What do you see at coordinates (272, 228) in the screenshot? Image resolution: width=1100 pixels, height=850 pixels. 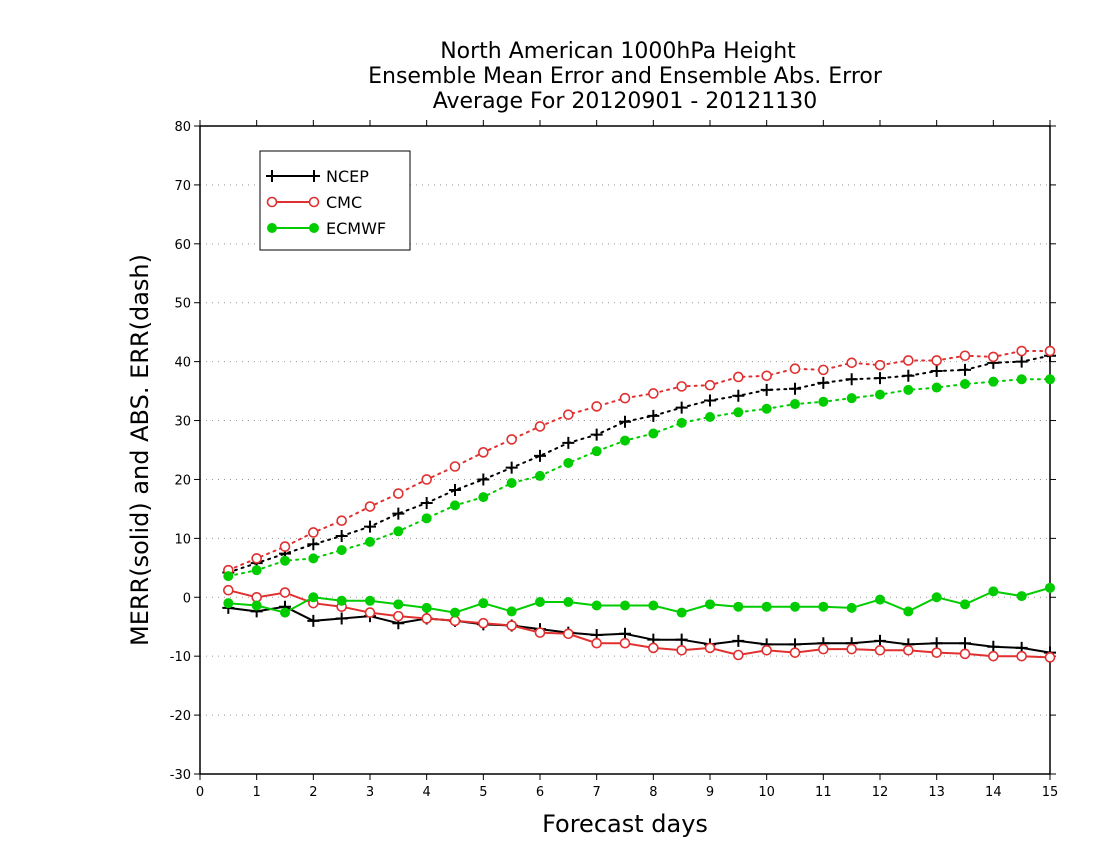 I see `legend-marker-ecmwf` at bounding box center [272, 228].